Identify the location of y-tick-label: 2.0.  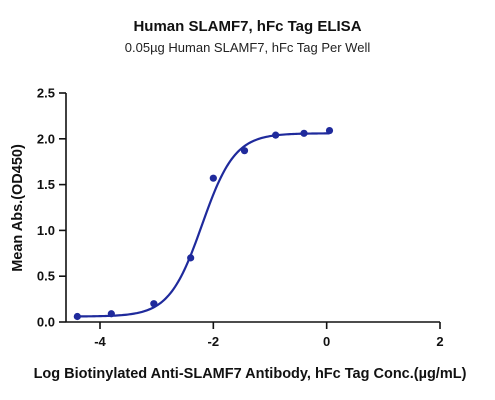
(46, 138).